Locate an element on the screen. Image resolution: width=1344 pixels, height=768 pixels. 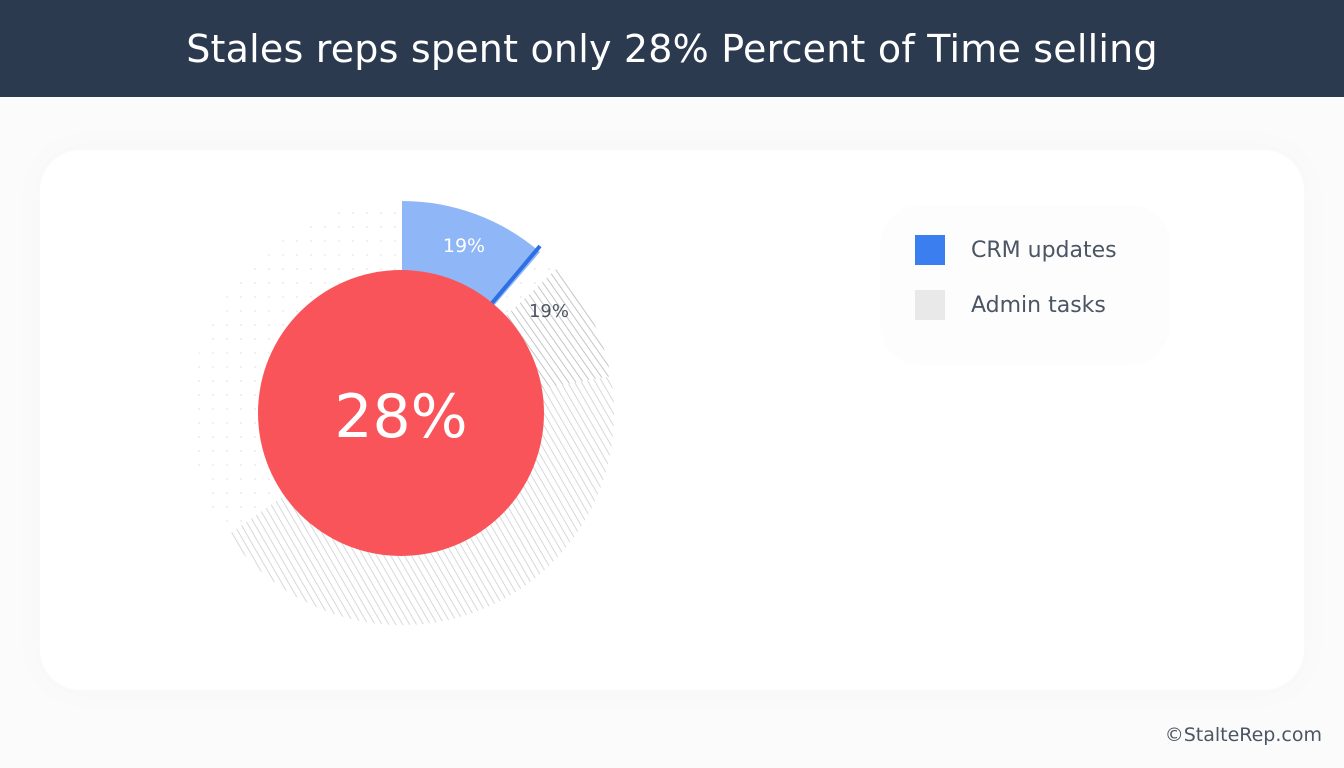
legend: CRM updates Admin tasks is located at coordinates (1025, 285).